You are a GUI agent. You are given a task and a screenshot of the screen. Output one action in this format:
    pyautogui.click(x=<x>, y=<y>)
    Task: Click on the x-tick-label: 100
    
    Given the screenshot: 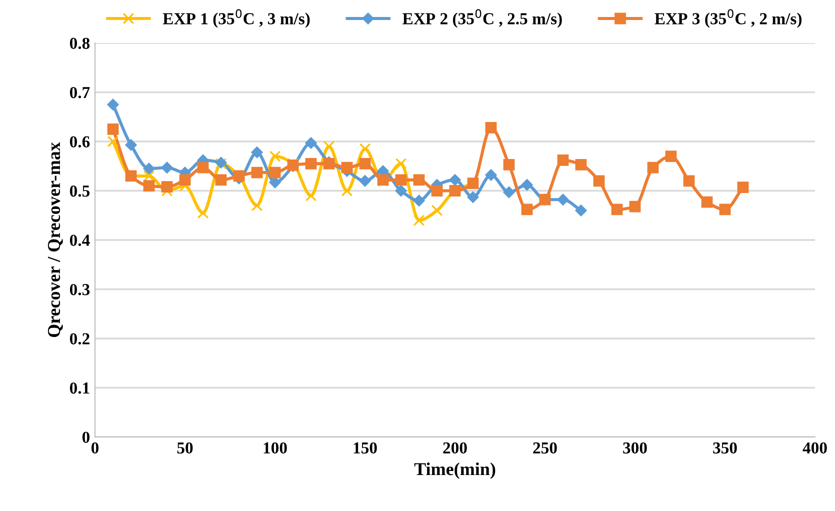 What is the action you would take?
    pyautogui.click(x=275, y=448)
    